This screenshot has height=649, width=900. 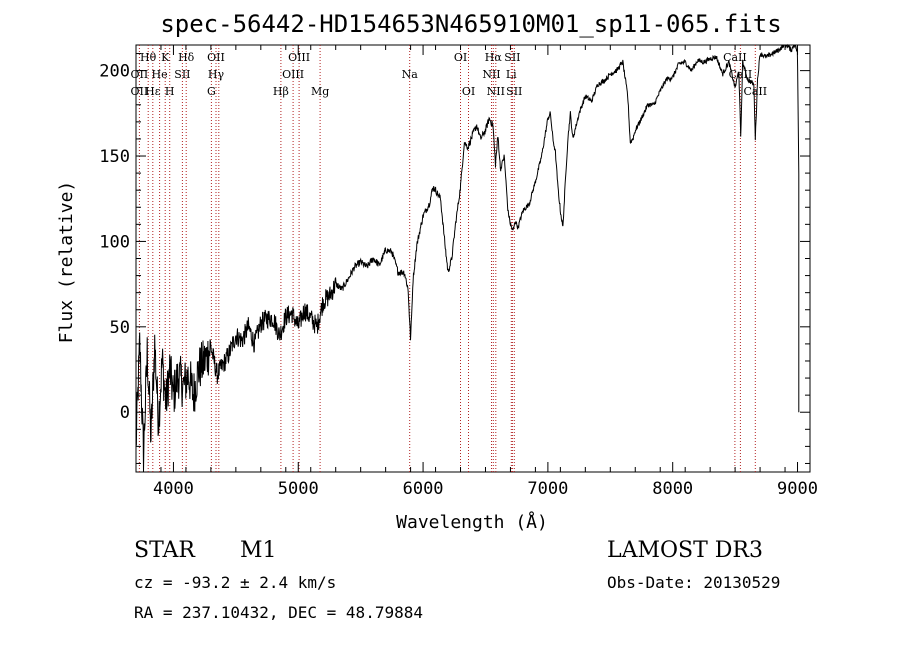 What do you see at coordinates (164, 550) in the screenshot?
I see `object-class: STAR` at bounding box center [164, 550].